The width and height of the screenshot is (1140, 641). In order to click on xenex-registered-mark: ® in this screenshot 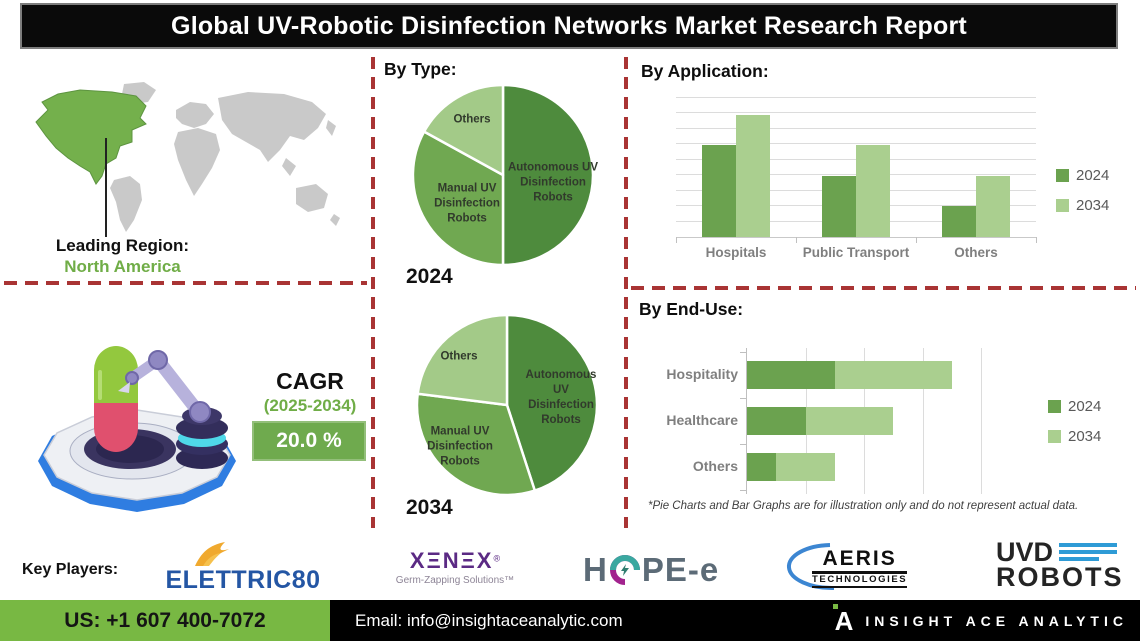, I will do `click(497, 558)`.